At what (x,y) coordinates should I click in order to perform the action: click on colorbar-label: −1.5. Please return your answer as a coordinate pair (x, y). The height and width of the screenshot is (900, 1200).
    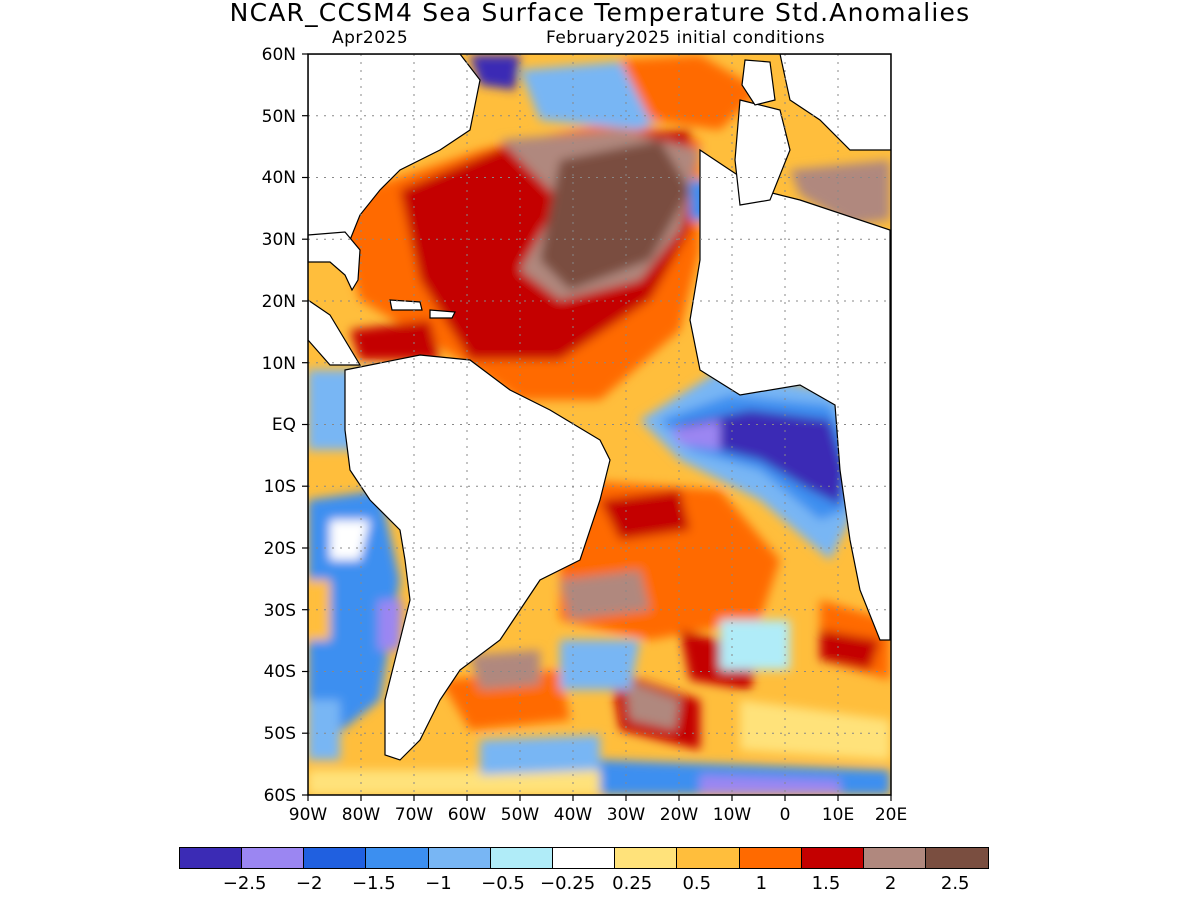
    Looking at the image, I should click on (373, 883).